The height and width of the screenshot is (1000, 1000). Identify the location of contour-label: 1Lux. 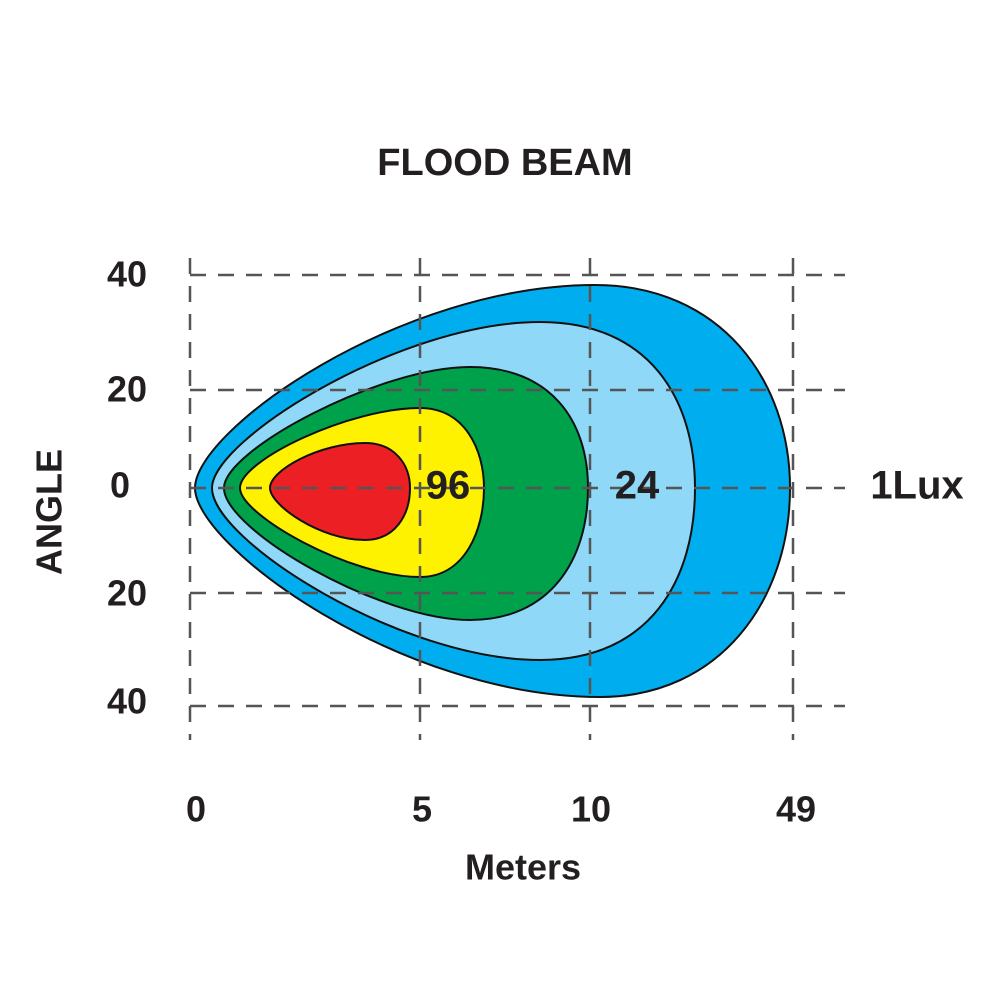
(916, 486).